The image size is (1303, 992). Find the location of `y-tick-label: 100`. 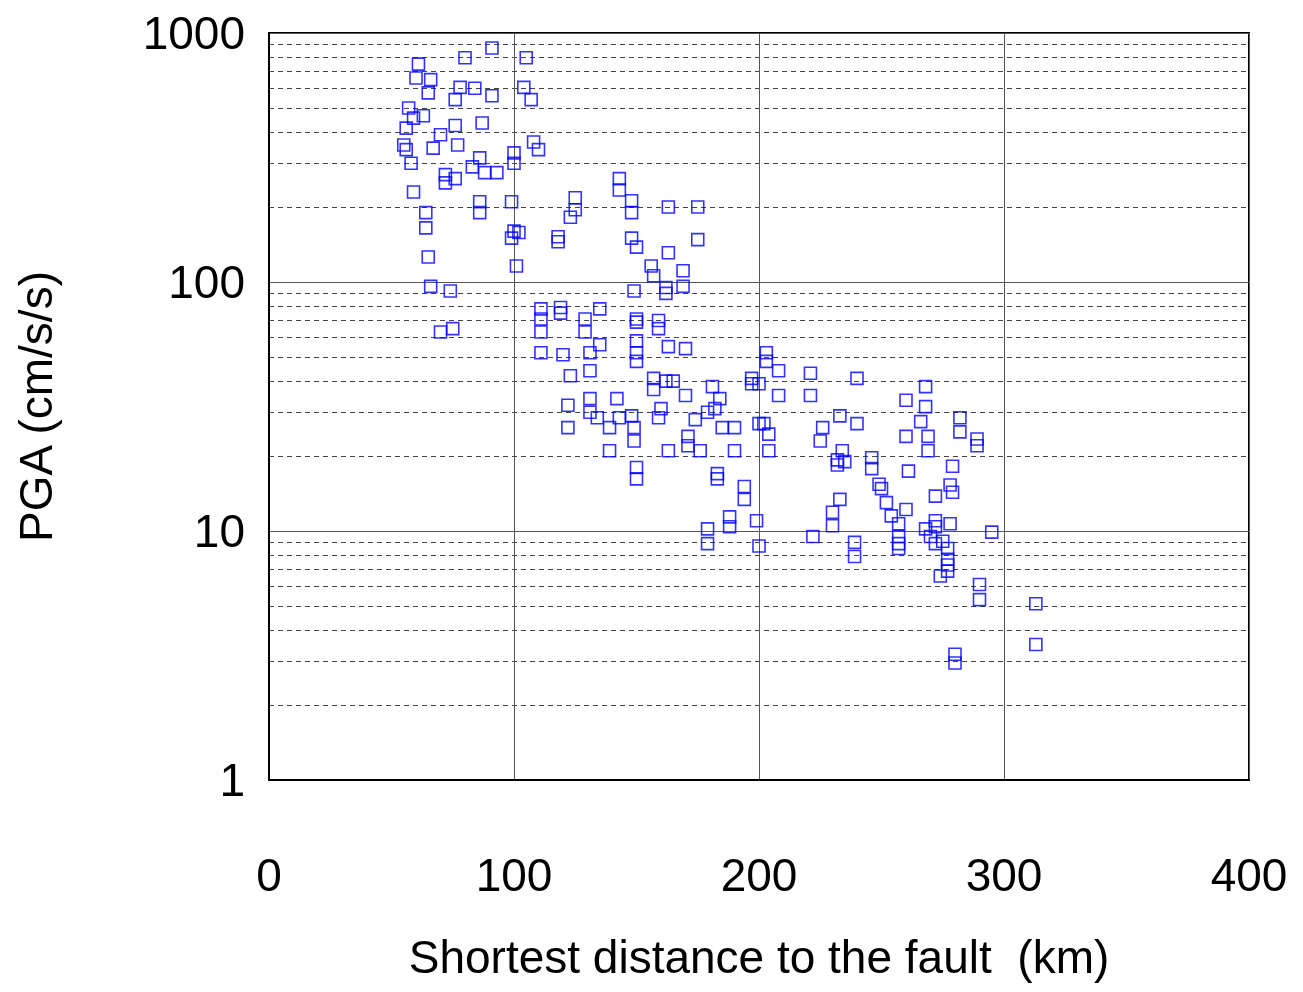

y-tick-label: 100 is located at coordinates (206, 282).